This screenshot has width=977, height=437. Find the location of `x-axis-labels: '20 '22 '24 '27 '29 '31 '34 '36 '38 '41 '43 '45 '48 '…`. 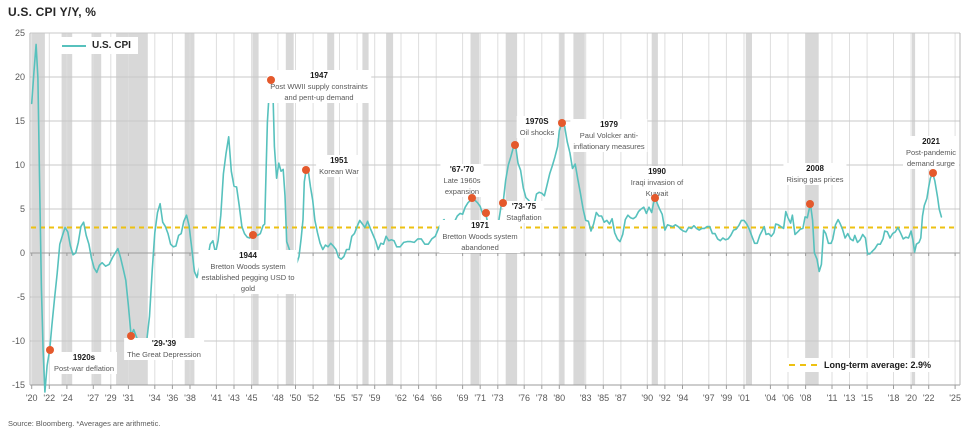

x-axis-labels: '20 '22 '24 '27 '29 '31 '34 '36 '38 '41 '43 '45 '48 '… is located at coordinates (493, 398).